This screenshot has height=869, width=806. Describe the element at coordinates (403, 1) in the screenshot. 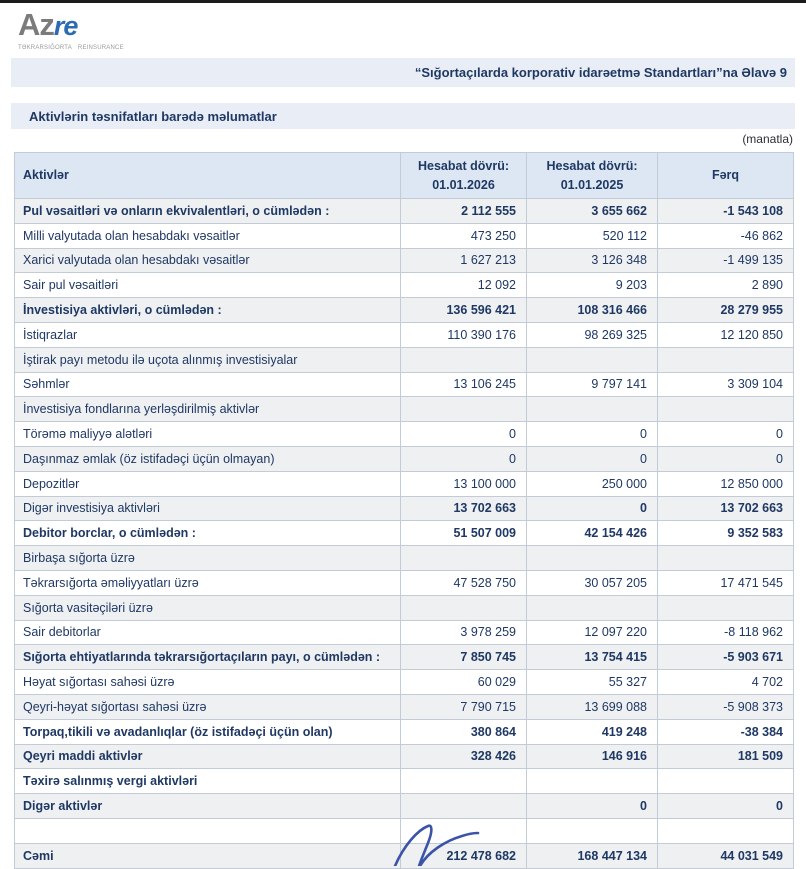

I see `scan-top-edge-line` at that location.